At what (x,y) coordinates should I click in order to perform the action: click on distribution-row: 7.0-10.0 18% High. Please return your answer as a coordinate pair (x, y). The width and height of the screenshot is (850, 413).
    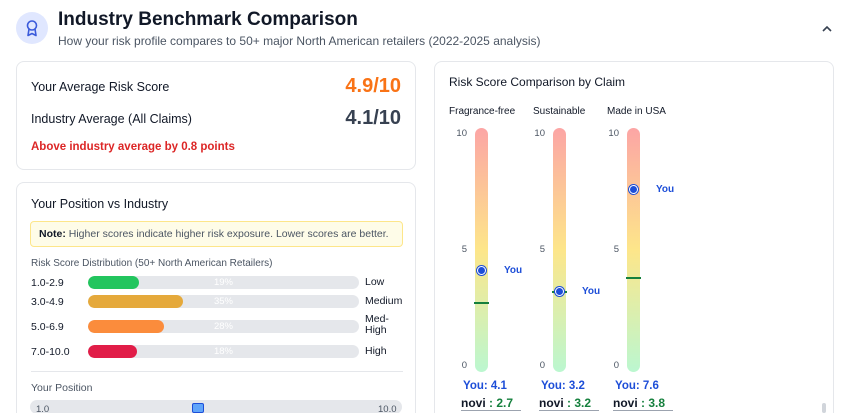
    Looking at the image, I should click on (221, 352).